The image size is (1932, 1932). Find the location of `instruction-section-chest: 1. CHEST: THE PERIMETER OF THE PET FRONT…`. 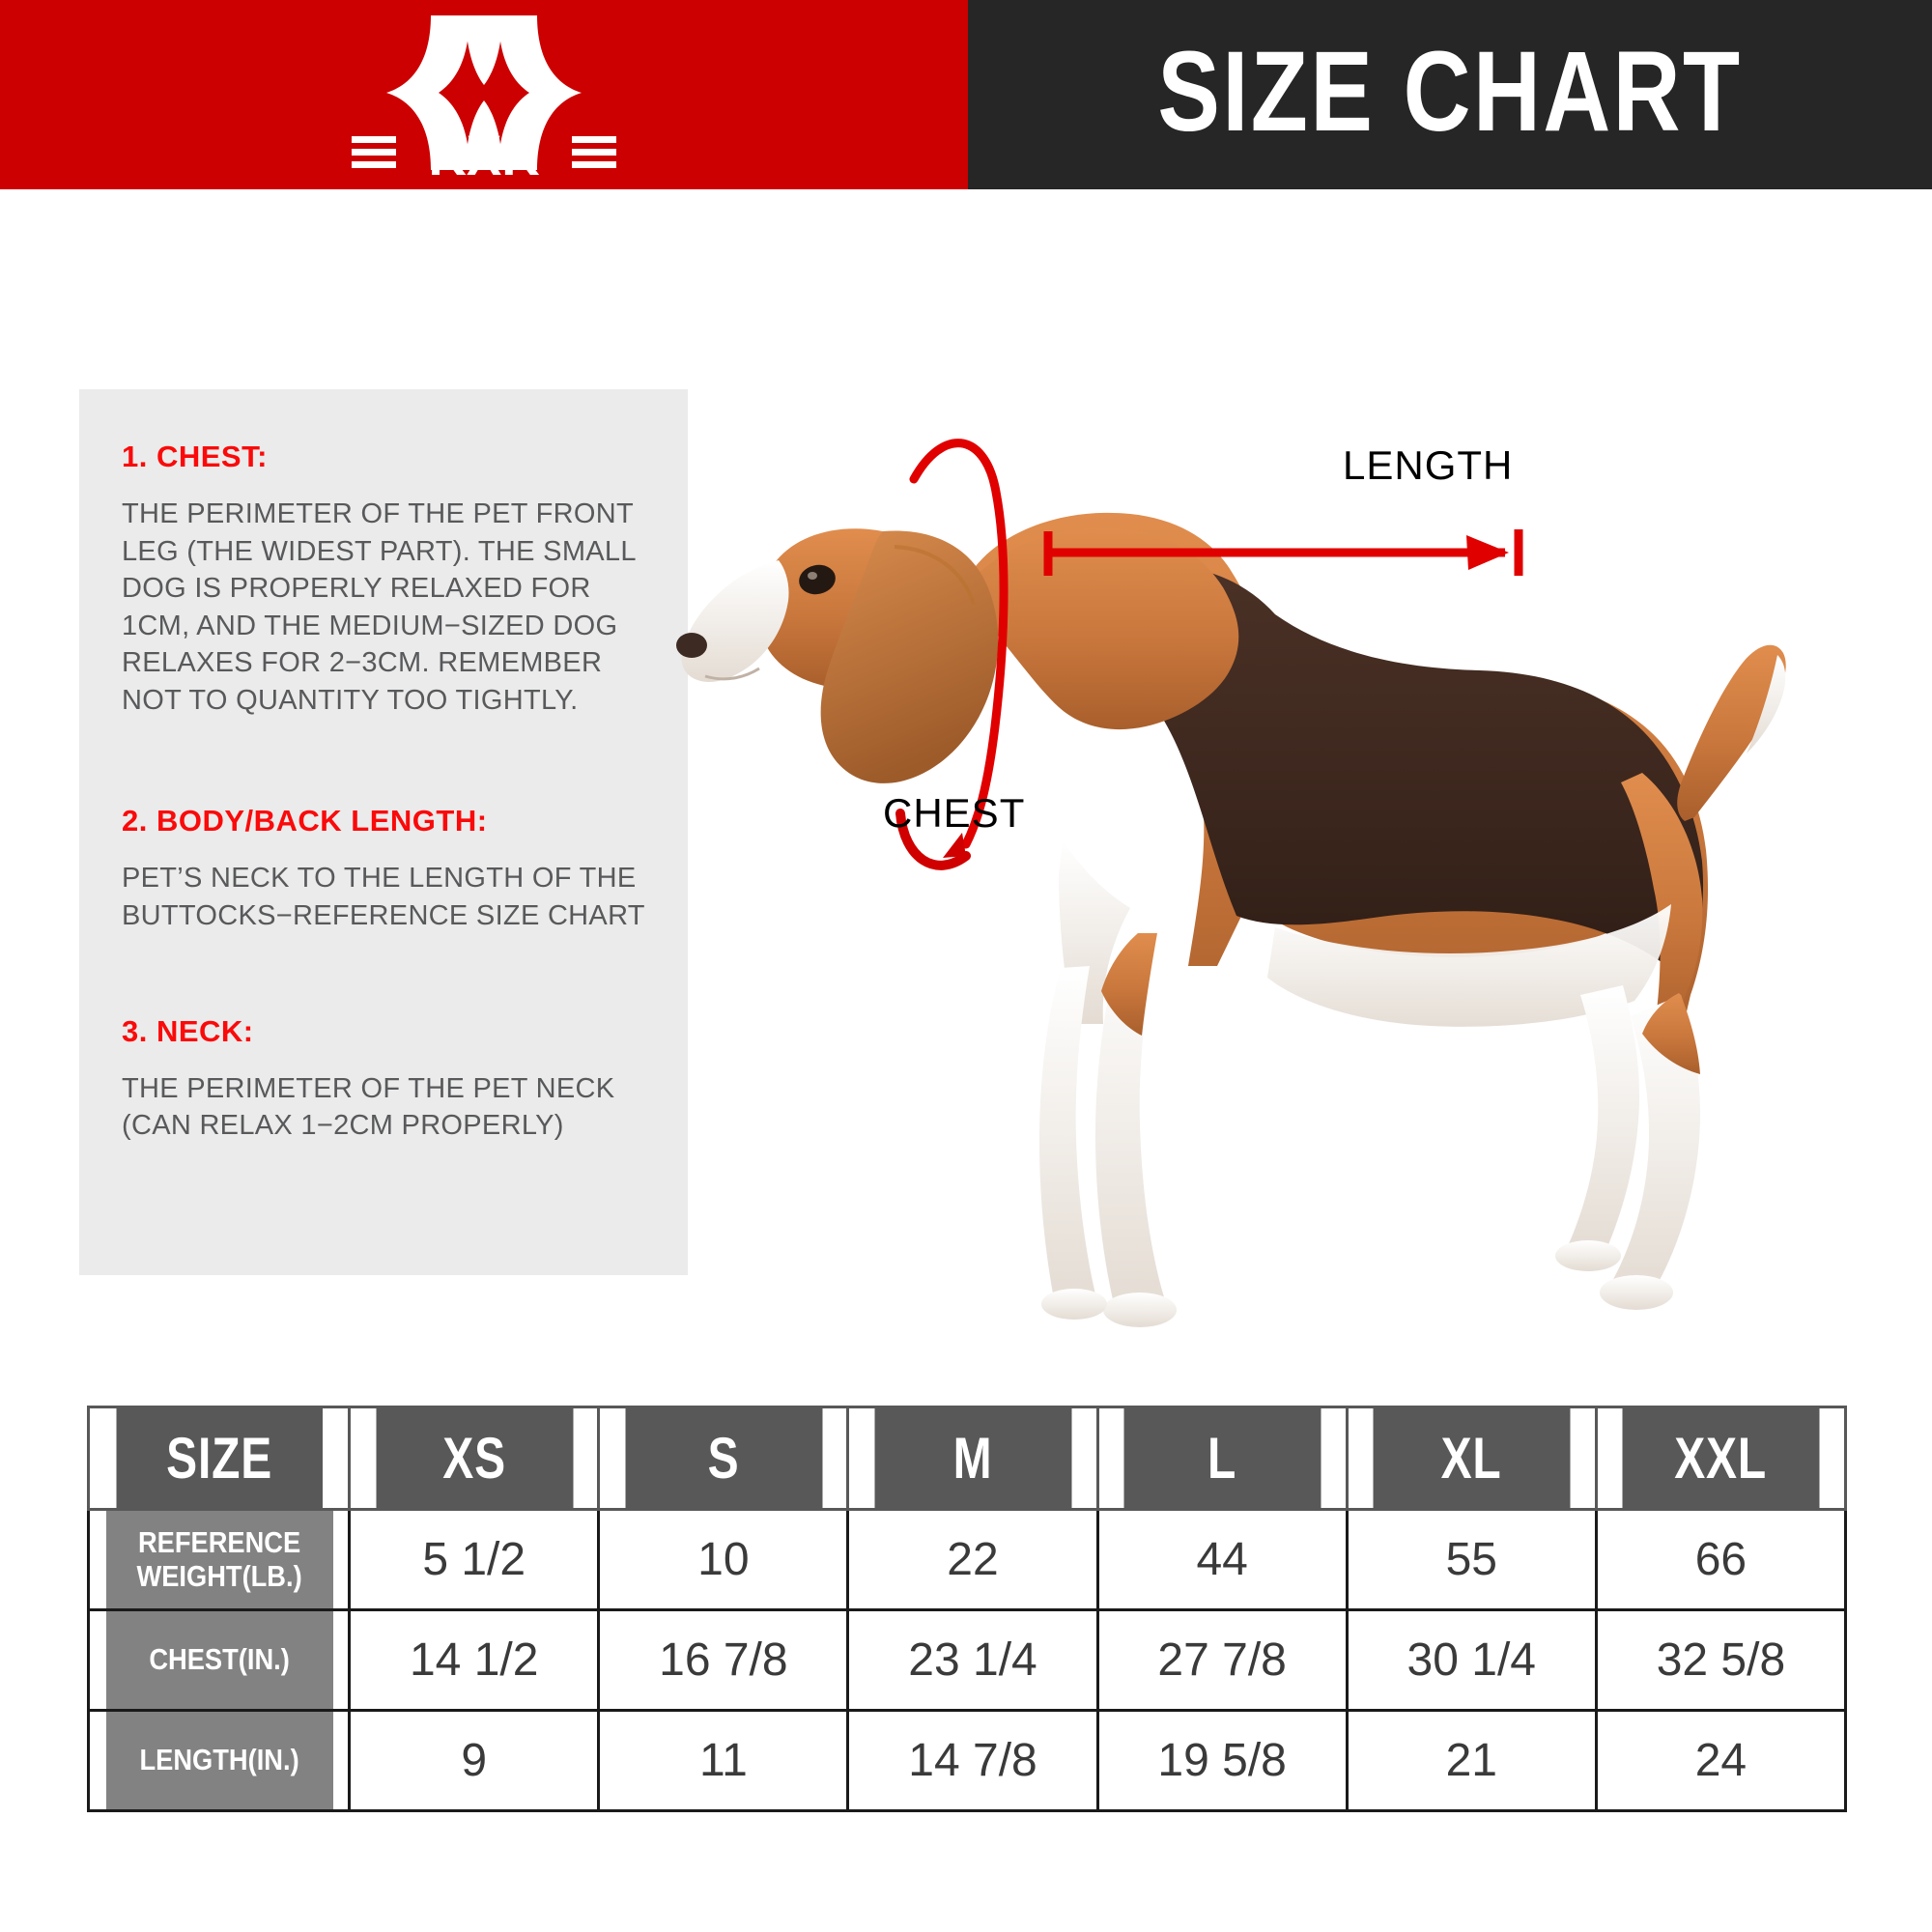

instruction-section-chest: 1. CHEST: THE PERIMETER OF THE PET FRONT… is located at coordinates (385, 579).